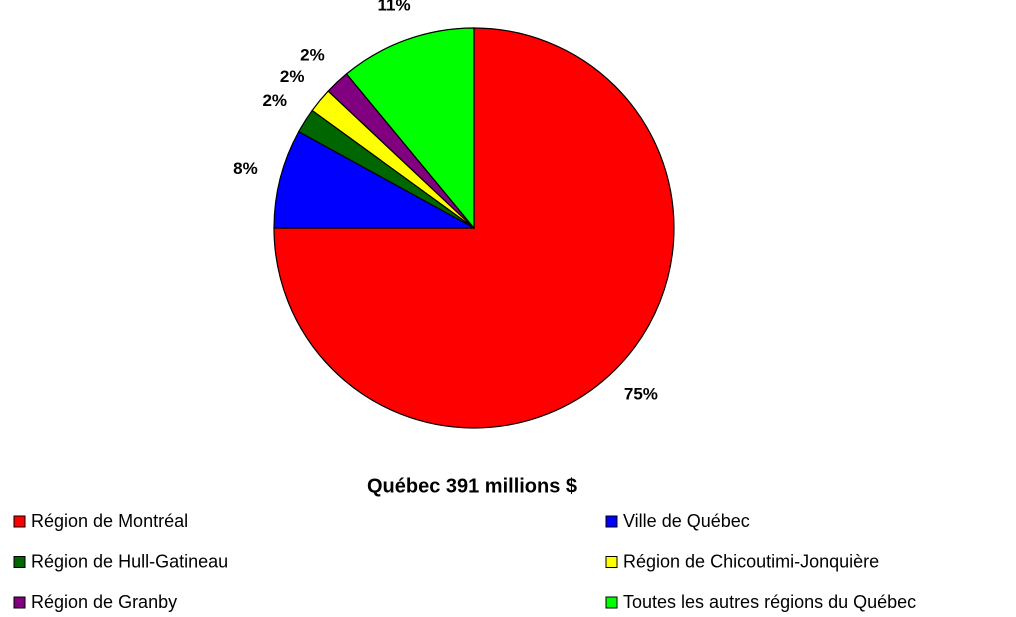 The height and width of the screenshot is (617, 1016). What do you see at coordinates (686, 521) in the screenshot?
I see `legend-label: Ville de Québec` at bounding box center [686, 521].